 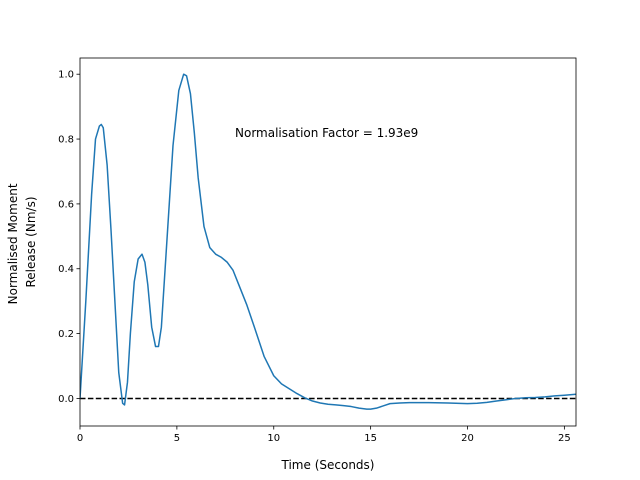 I want to click on x-tick-label: 0, so click(x=80, y=438).